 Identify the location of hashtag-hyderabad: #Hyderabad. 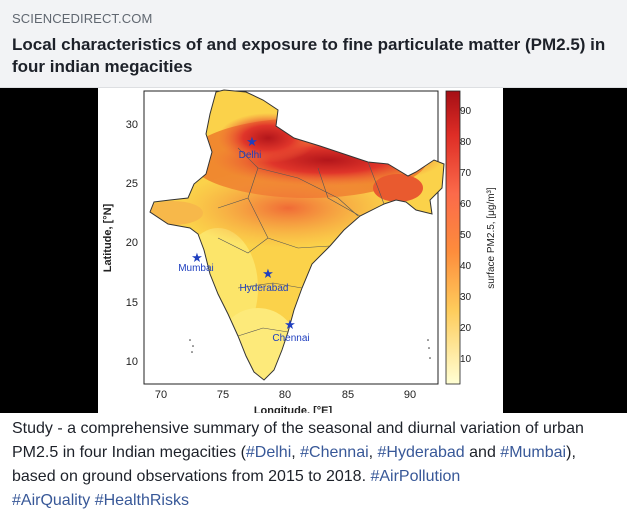
(421, 452).